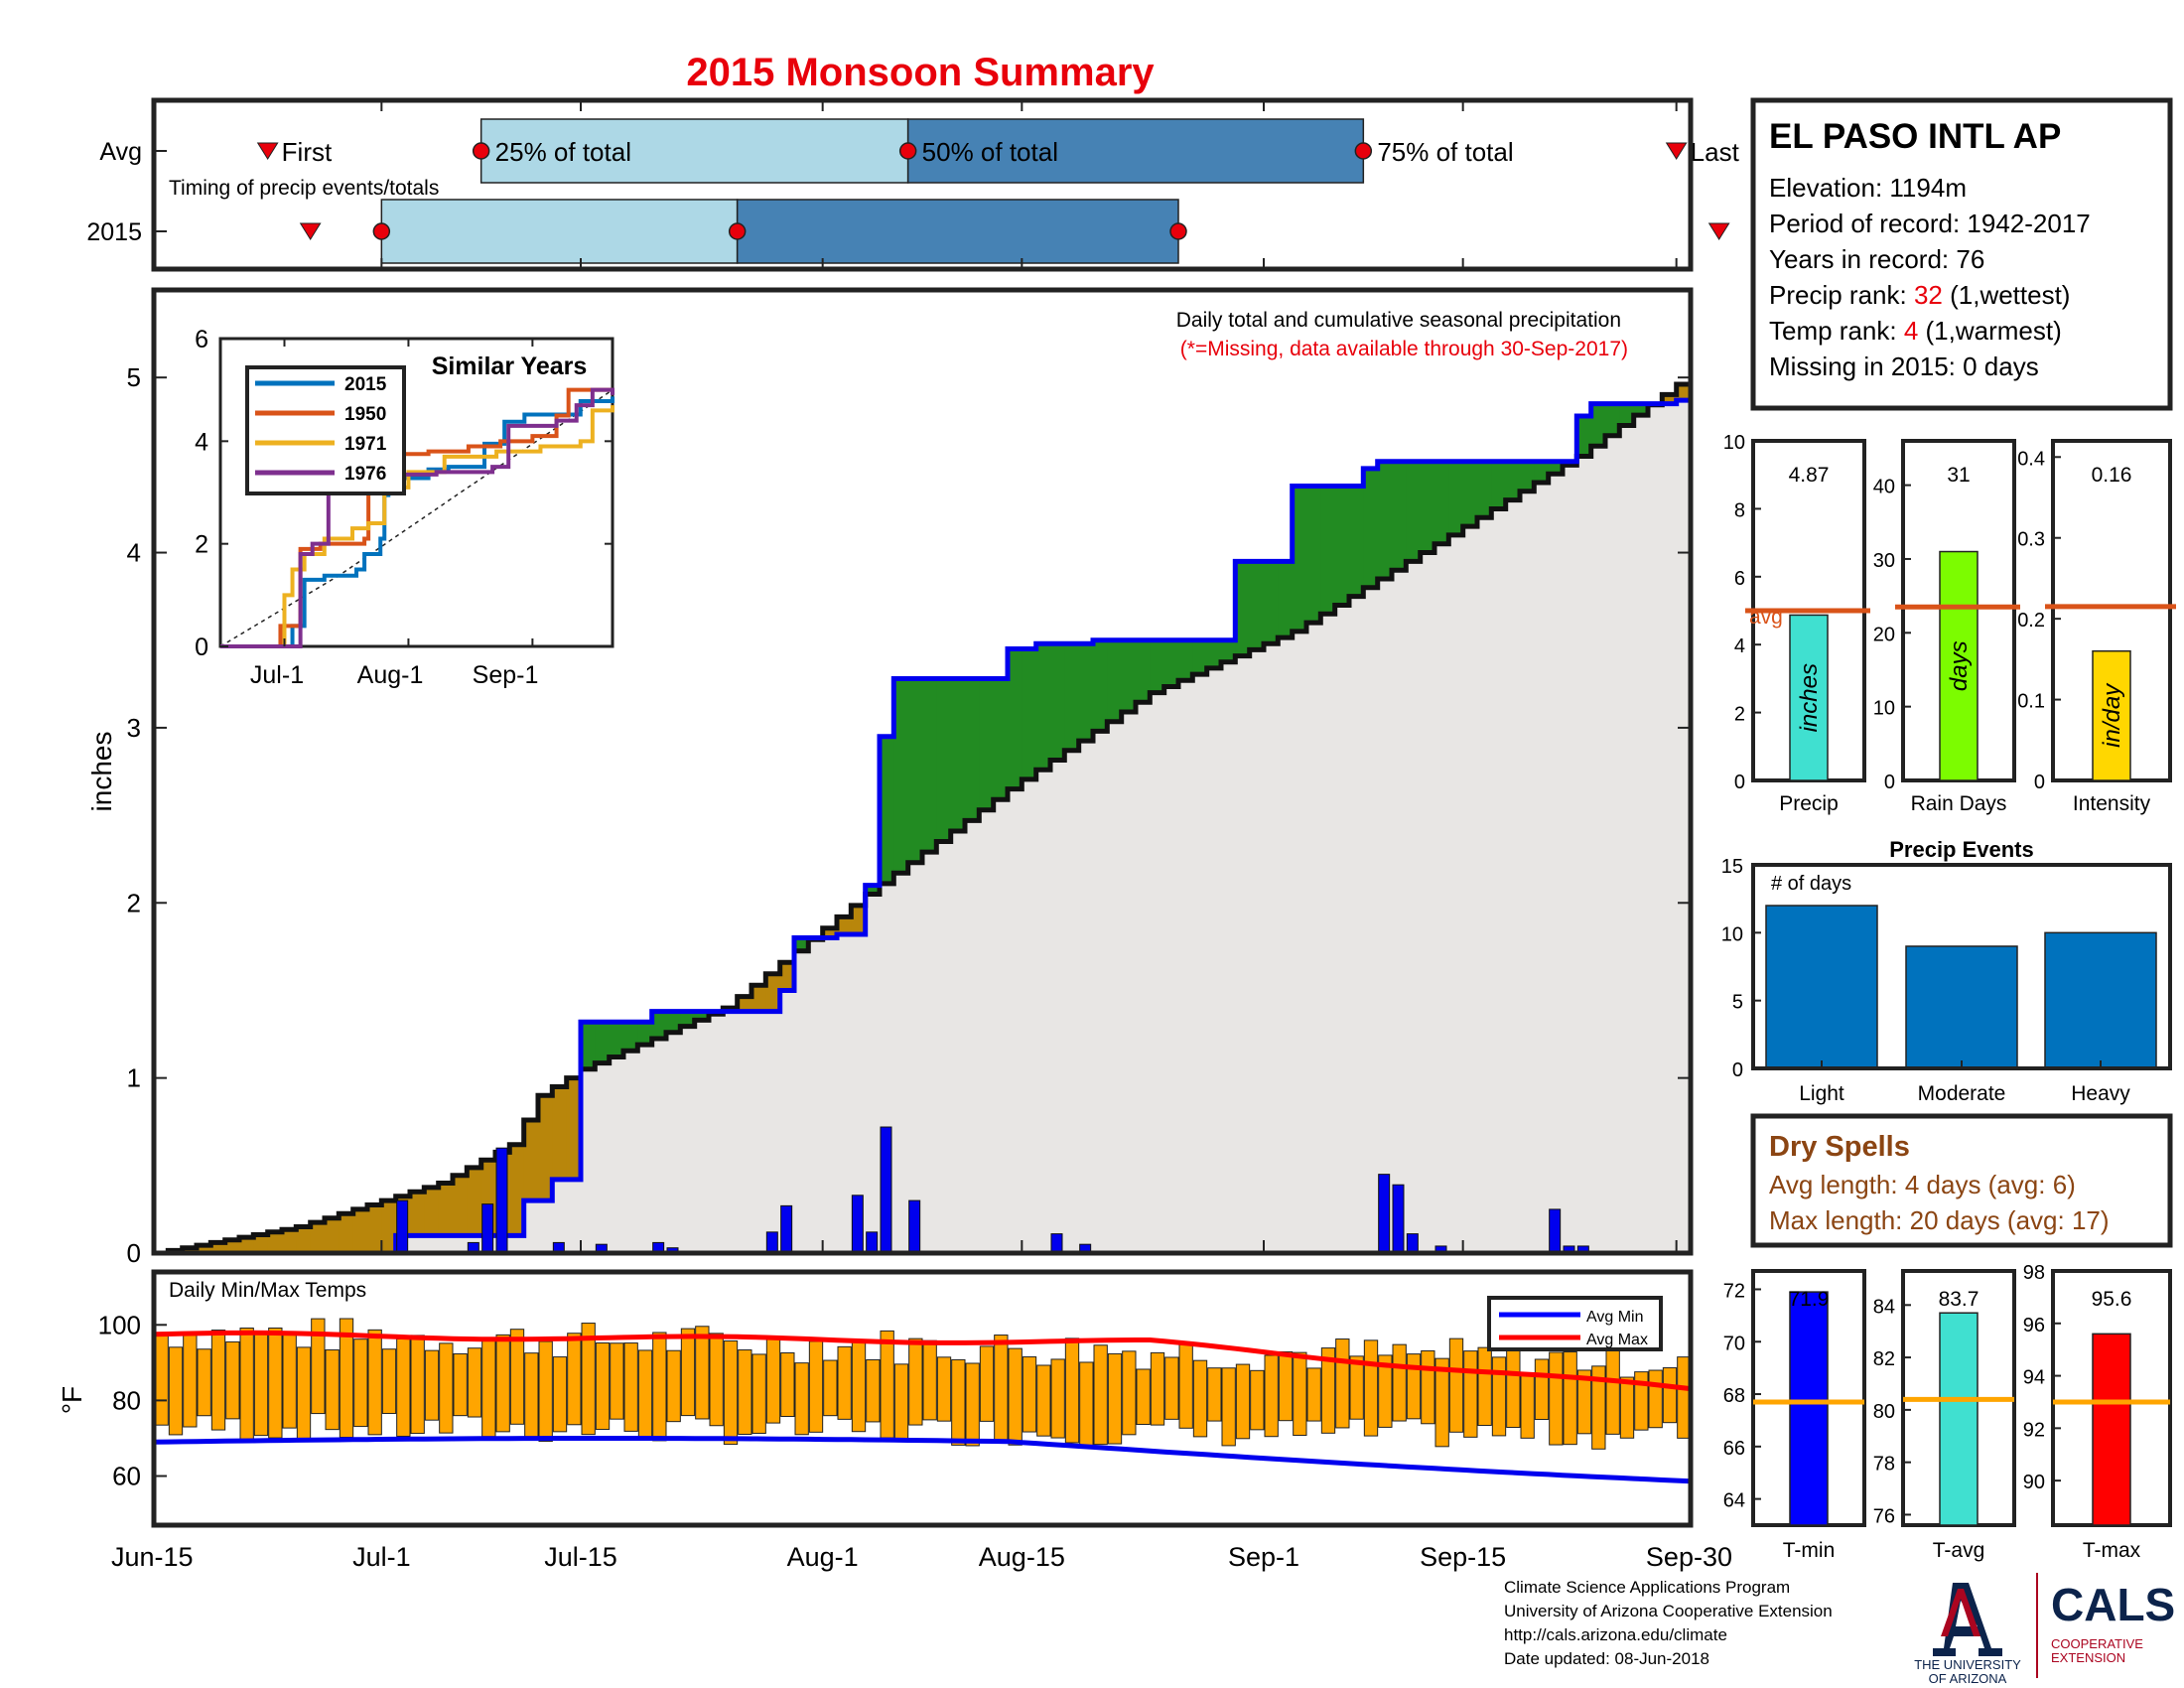 Image resolution: width=2184 pixels, height=1688 pixels. What do you see at coordinates (1766, 617) in the screenshot?
I see `avg-marker-label: avg` at bounding box center [1766, 617].